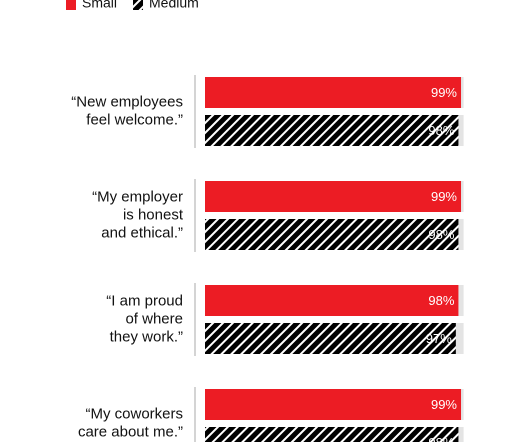 The width and height of the screenshot is (530, 442). Describe the element at coordinates (130, 431) in the screenshot. I see `category-label: care about me.”` at that location.